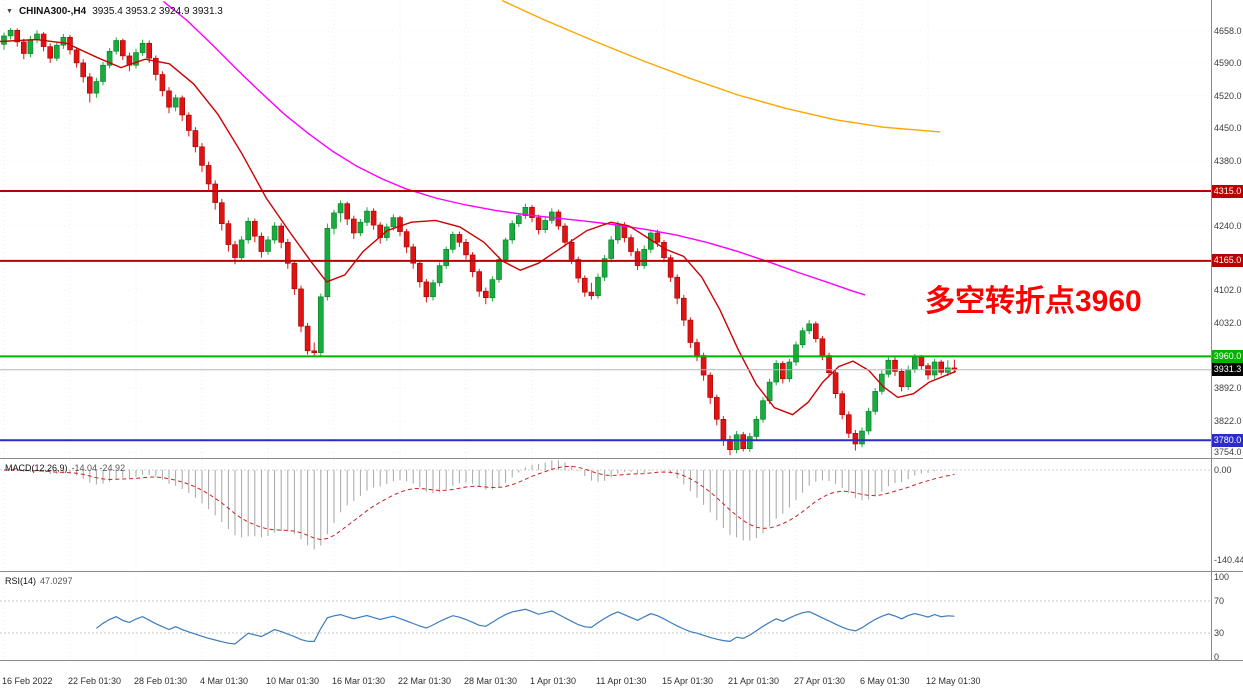  What do you see at coordinates (1228, 388) in the screenshot?
I see `y-tick-label: 3892.0` at bounding box center [1228, 388].